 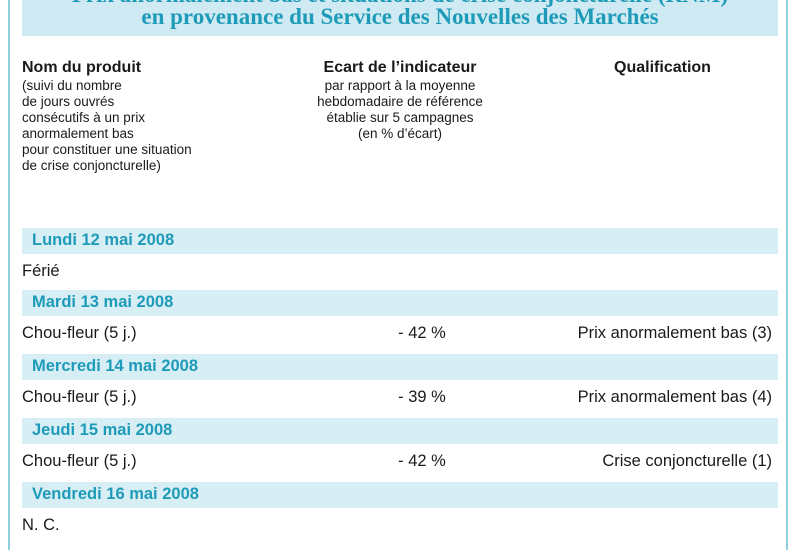 What do you see at coordinates (115, 366) in the screenshot?
I see `day-label: Mercredi 14 mai 2008` at bounding box center [115, 366].